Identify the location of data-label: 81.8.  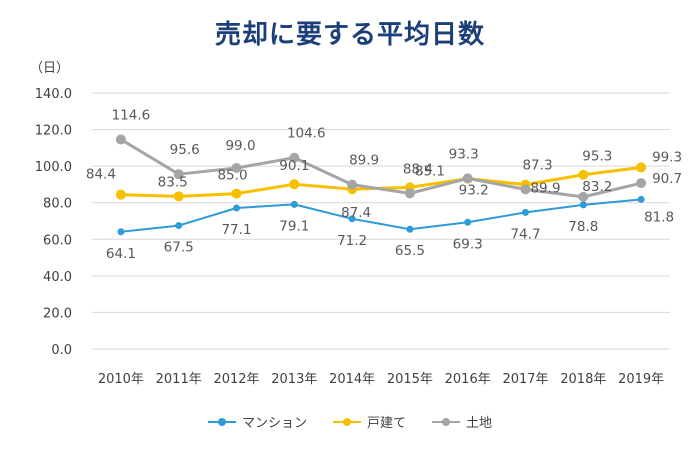
(659, 217).